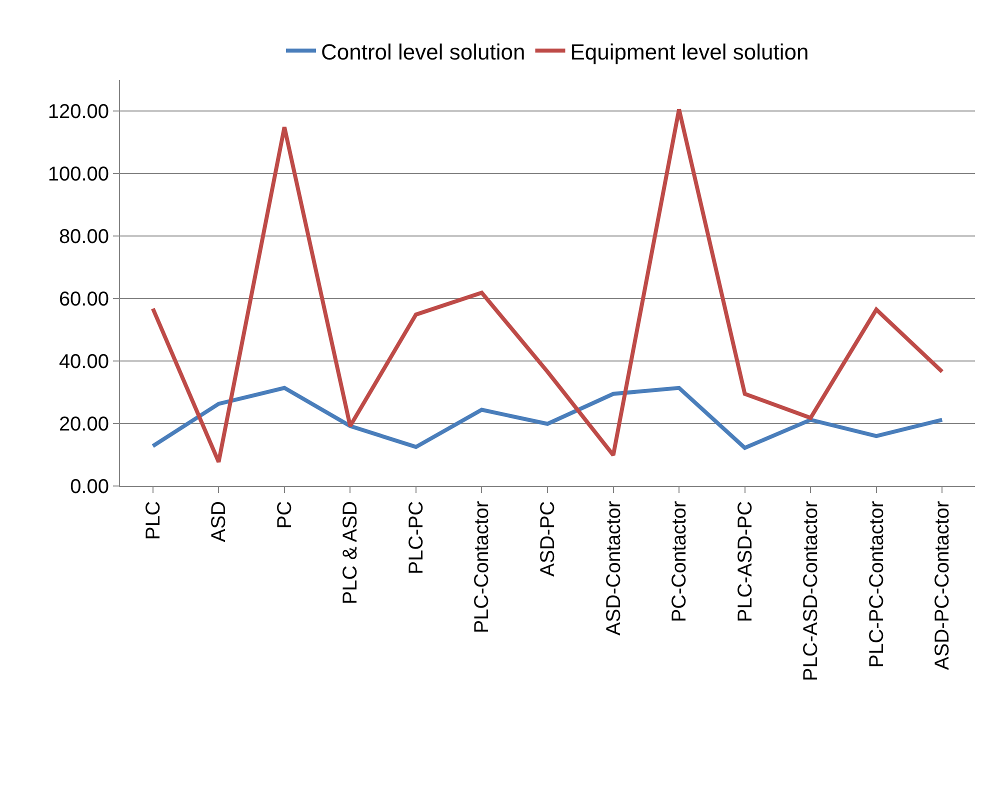 Image resolution: width=987 pixels, height=786 pixels. What do you see at coordinates (78, 112) in the screenshot?
I see `y-tick-label: 120.00` at bounding box center [78, 112].